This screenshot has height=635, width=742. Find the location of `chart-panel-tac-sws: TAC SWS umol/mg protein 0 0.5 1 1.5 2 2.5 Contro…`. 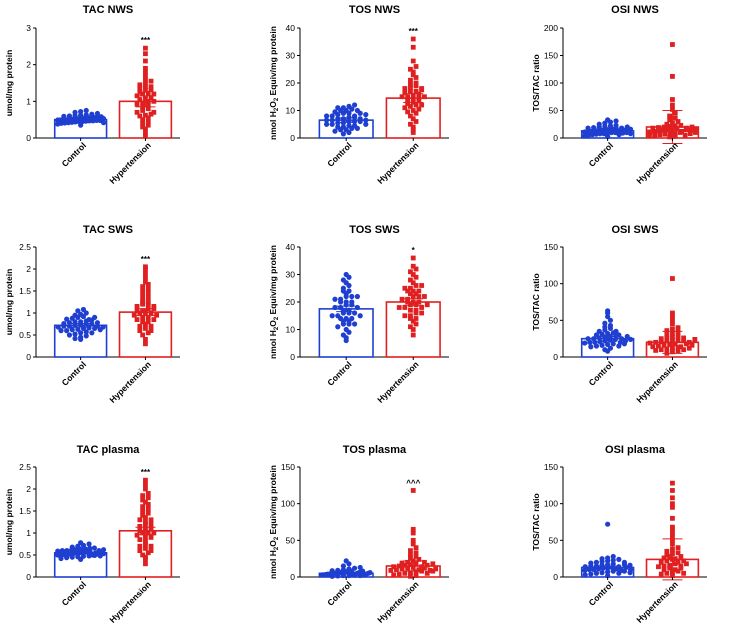

chart-panel-tac-sws: TAC SWS umol/mg protein 0 0.5 1 1.5 2 2.5 Contro… is located at coordinates (92, 314).